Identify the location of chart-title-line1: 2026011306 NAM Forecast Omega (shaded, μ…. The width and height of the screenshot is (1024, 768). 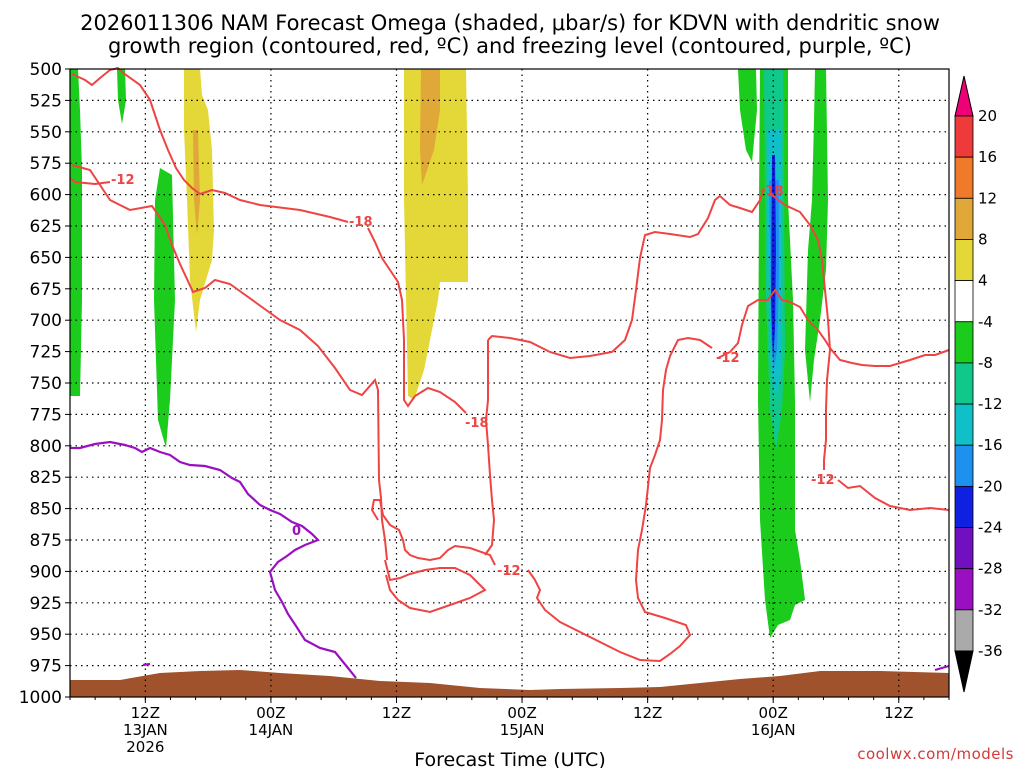
(510, 23).